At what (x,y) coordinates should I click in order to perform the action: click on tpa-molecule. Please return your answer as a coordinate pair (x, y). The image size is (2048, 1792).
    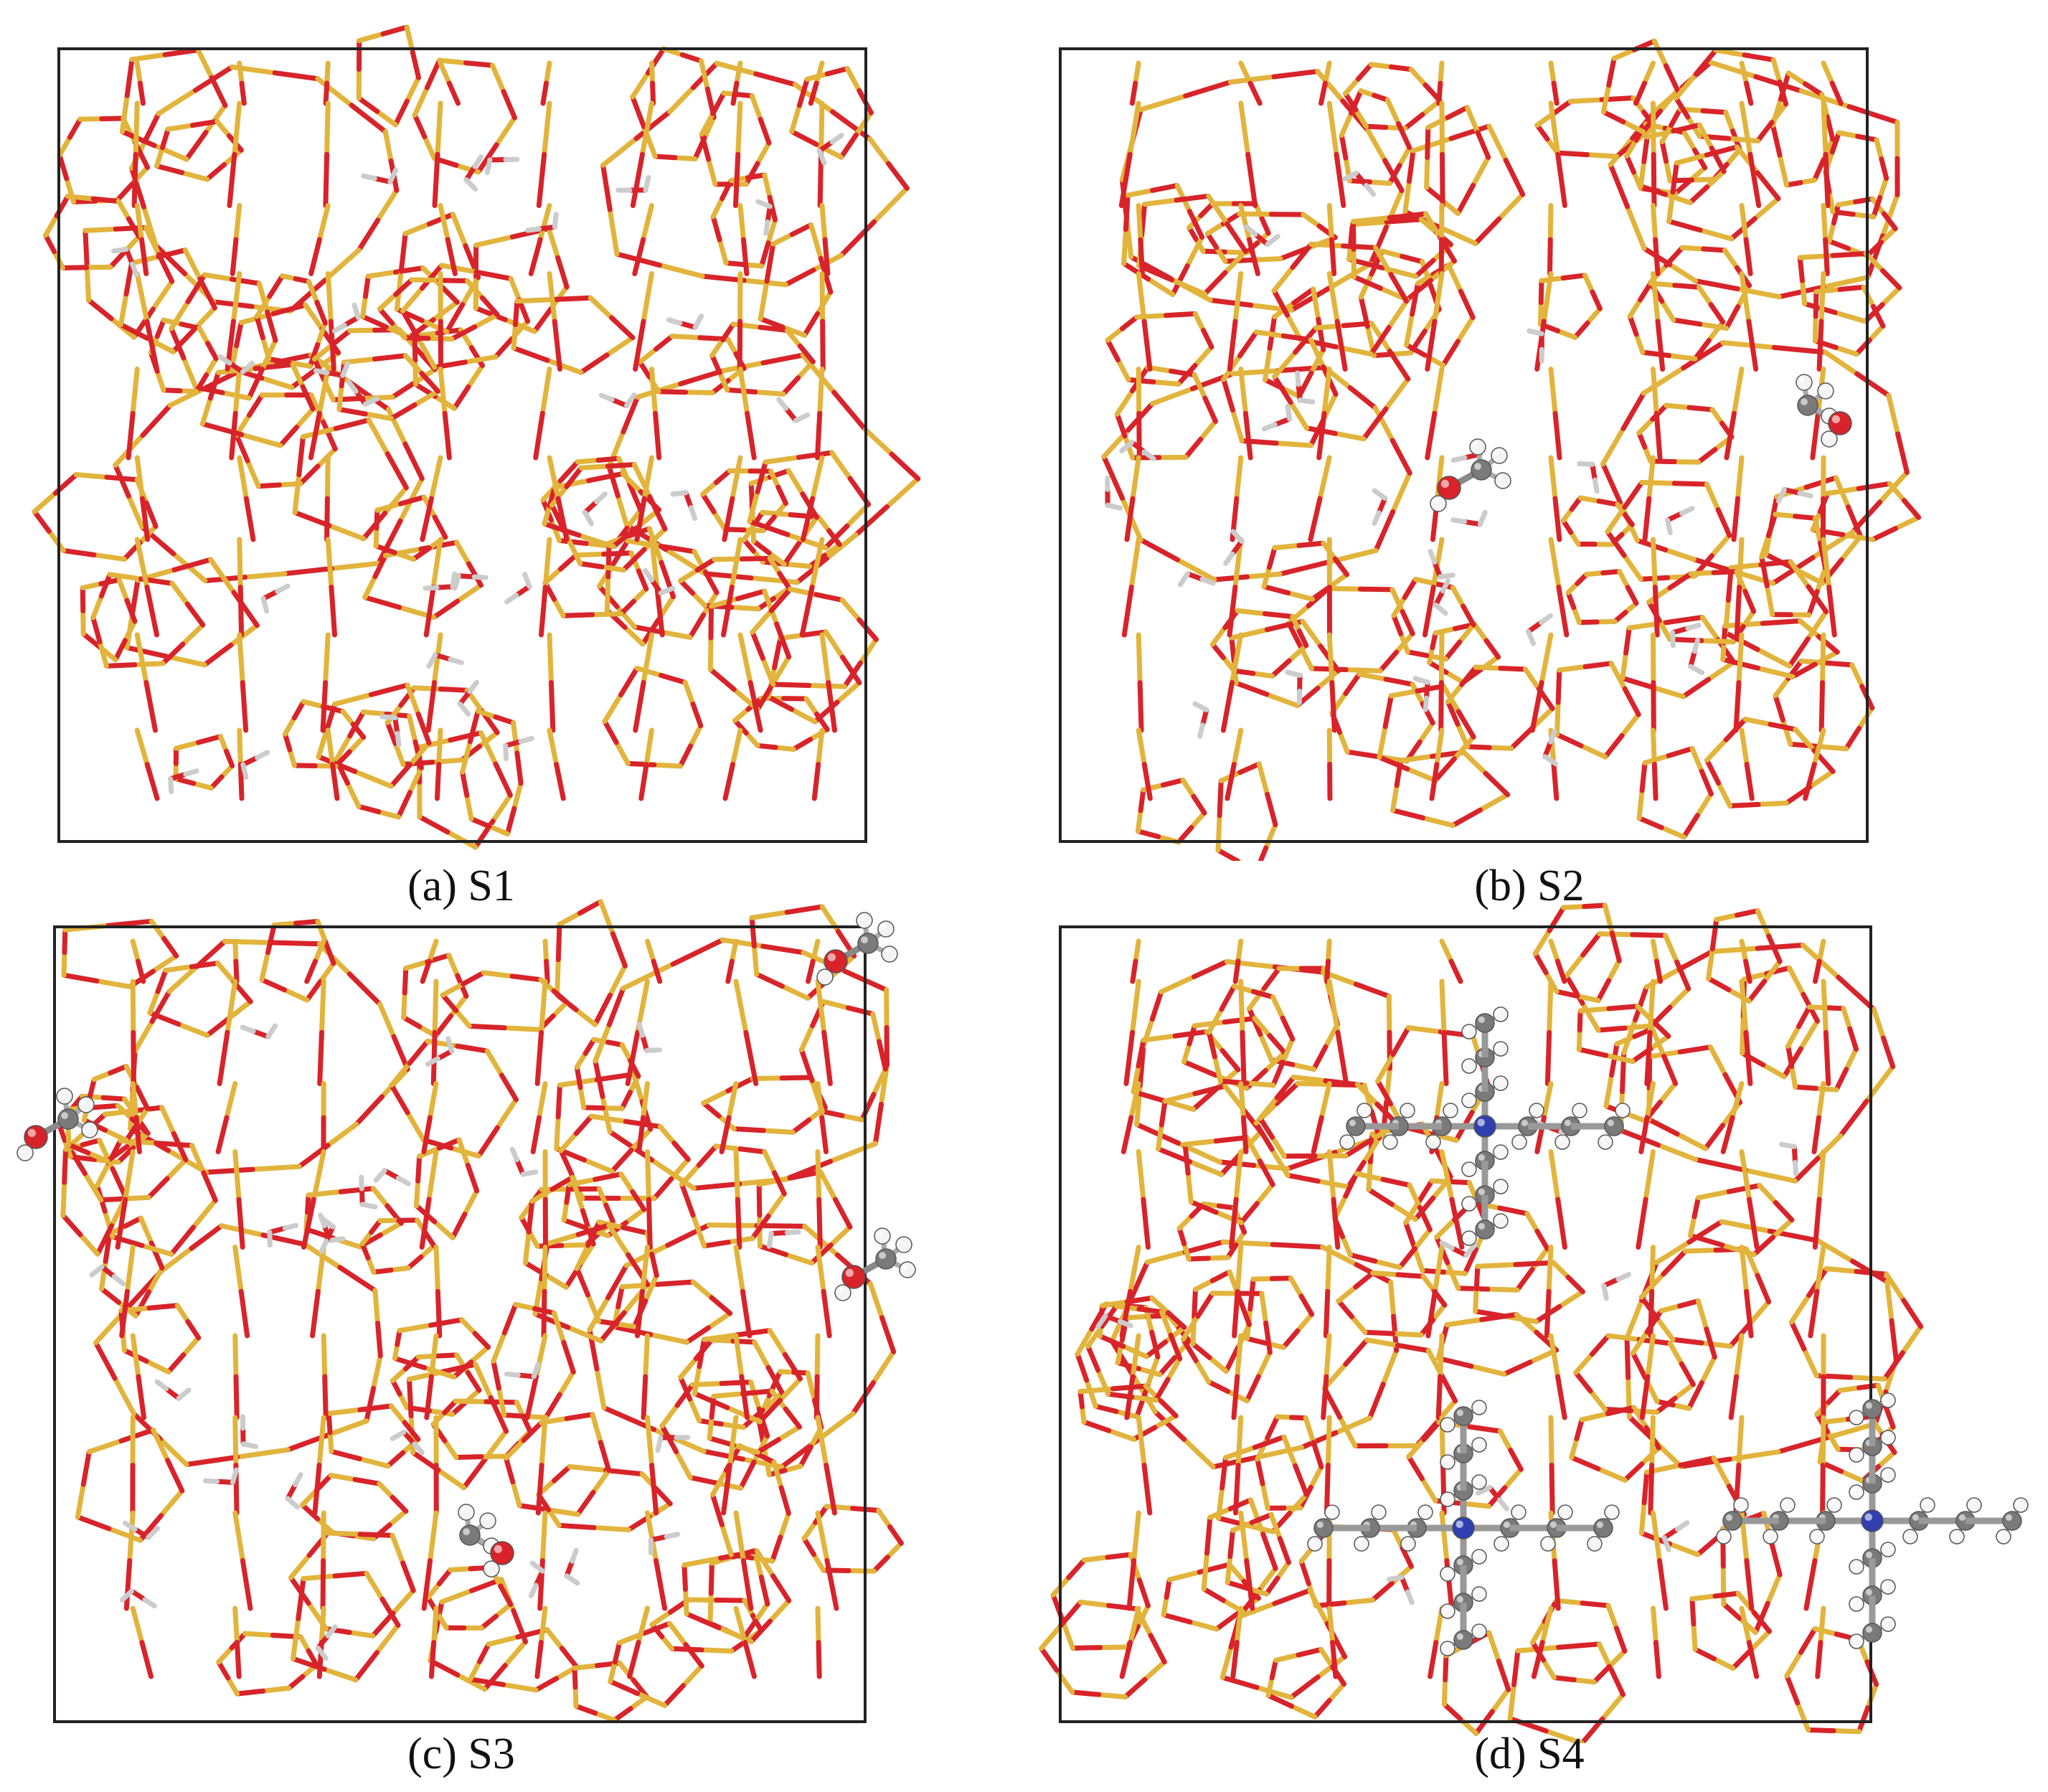
    Looking at the image, I should click on (1872, 1520).